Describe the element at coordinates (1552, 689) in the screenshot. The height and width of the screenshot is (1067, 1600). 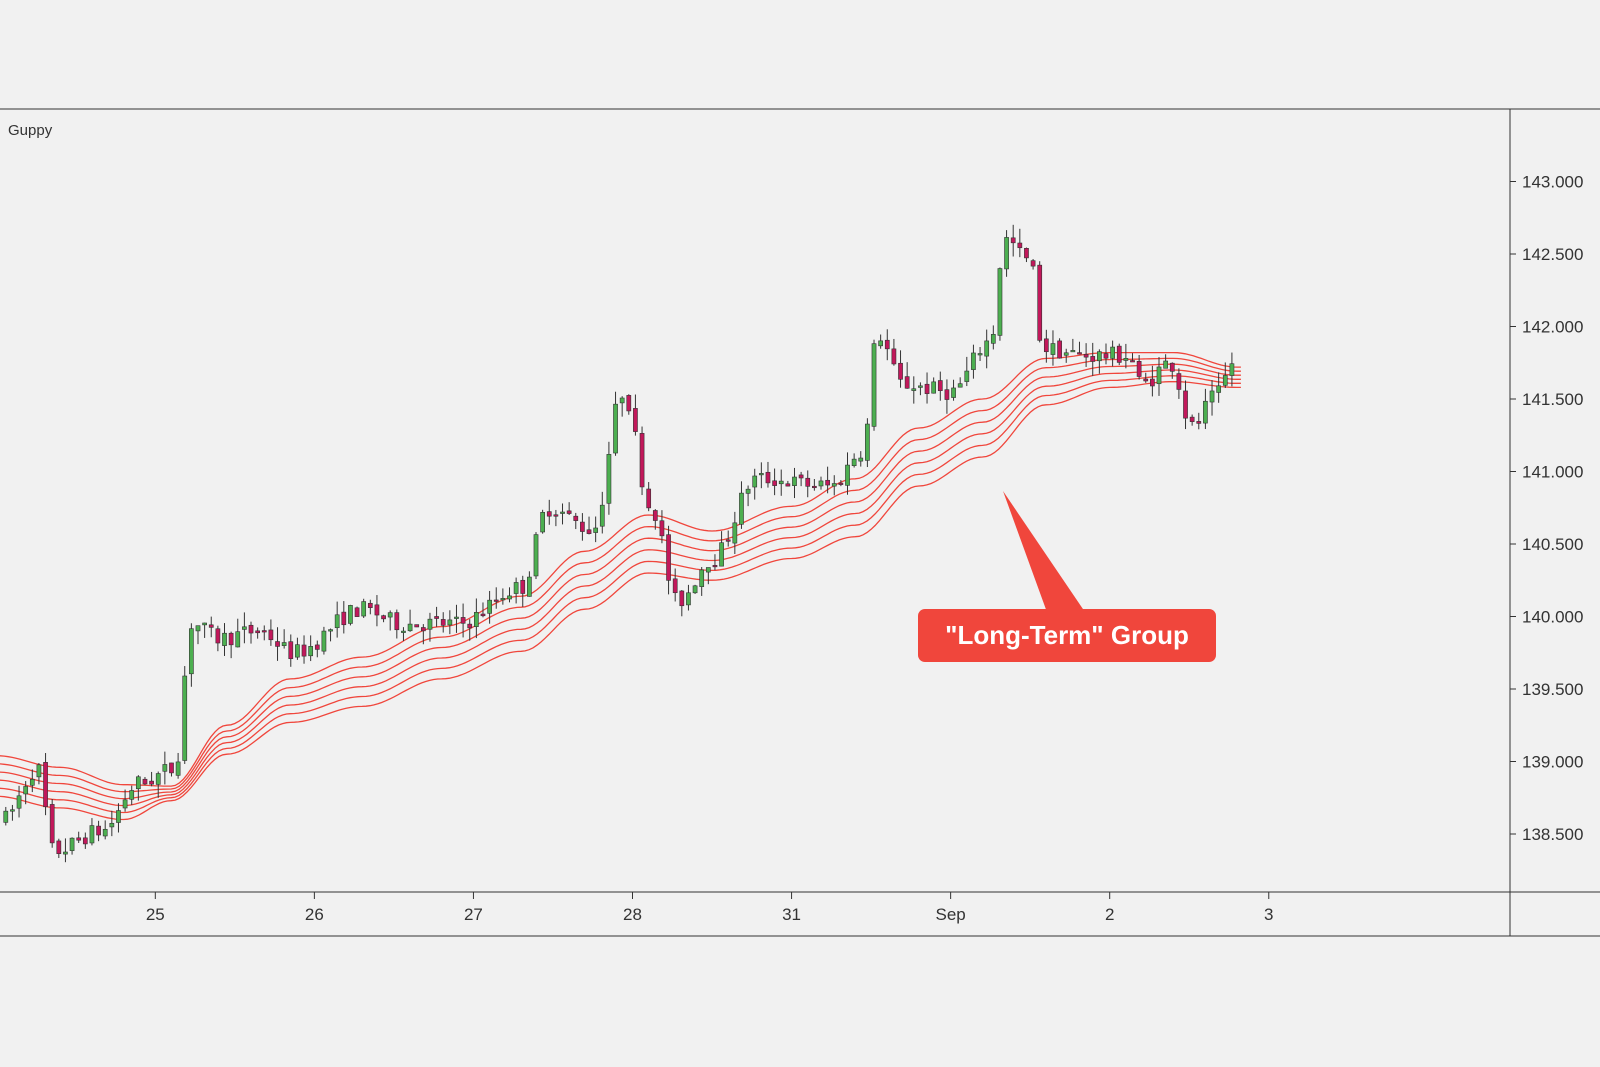
I see `y-tick-label: 139.500` at that location.